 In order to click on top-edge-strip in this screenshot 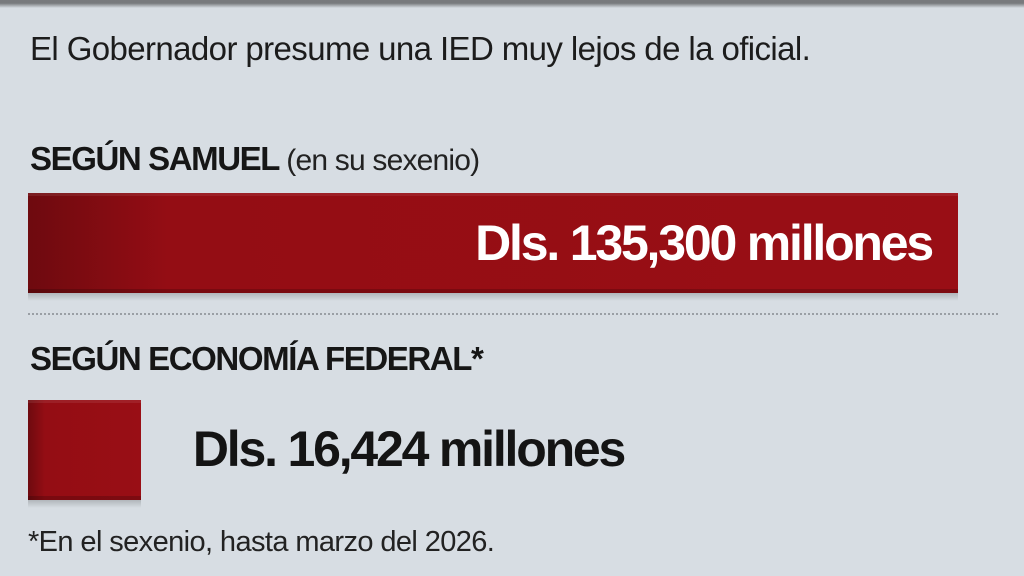, I will do `click(512, 4)`.